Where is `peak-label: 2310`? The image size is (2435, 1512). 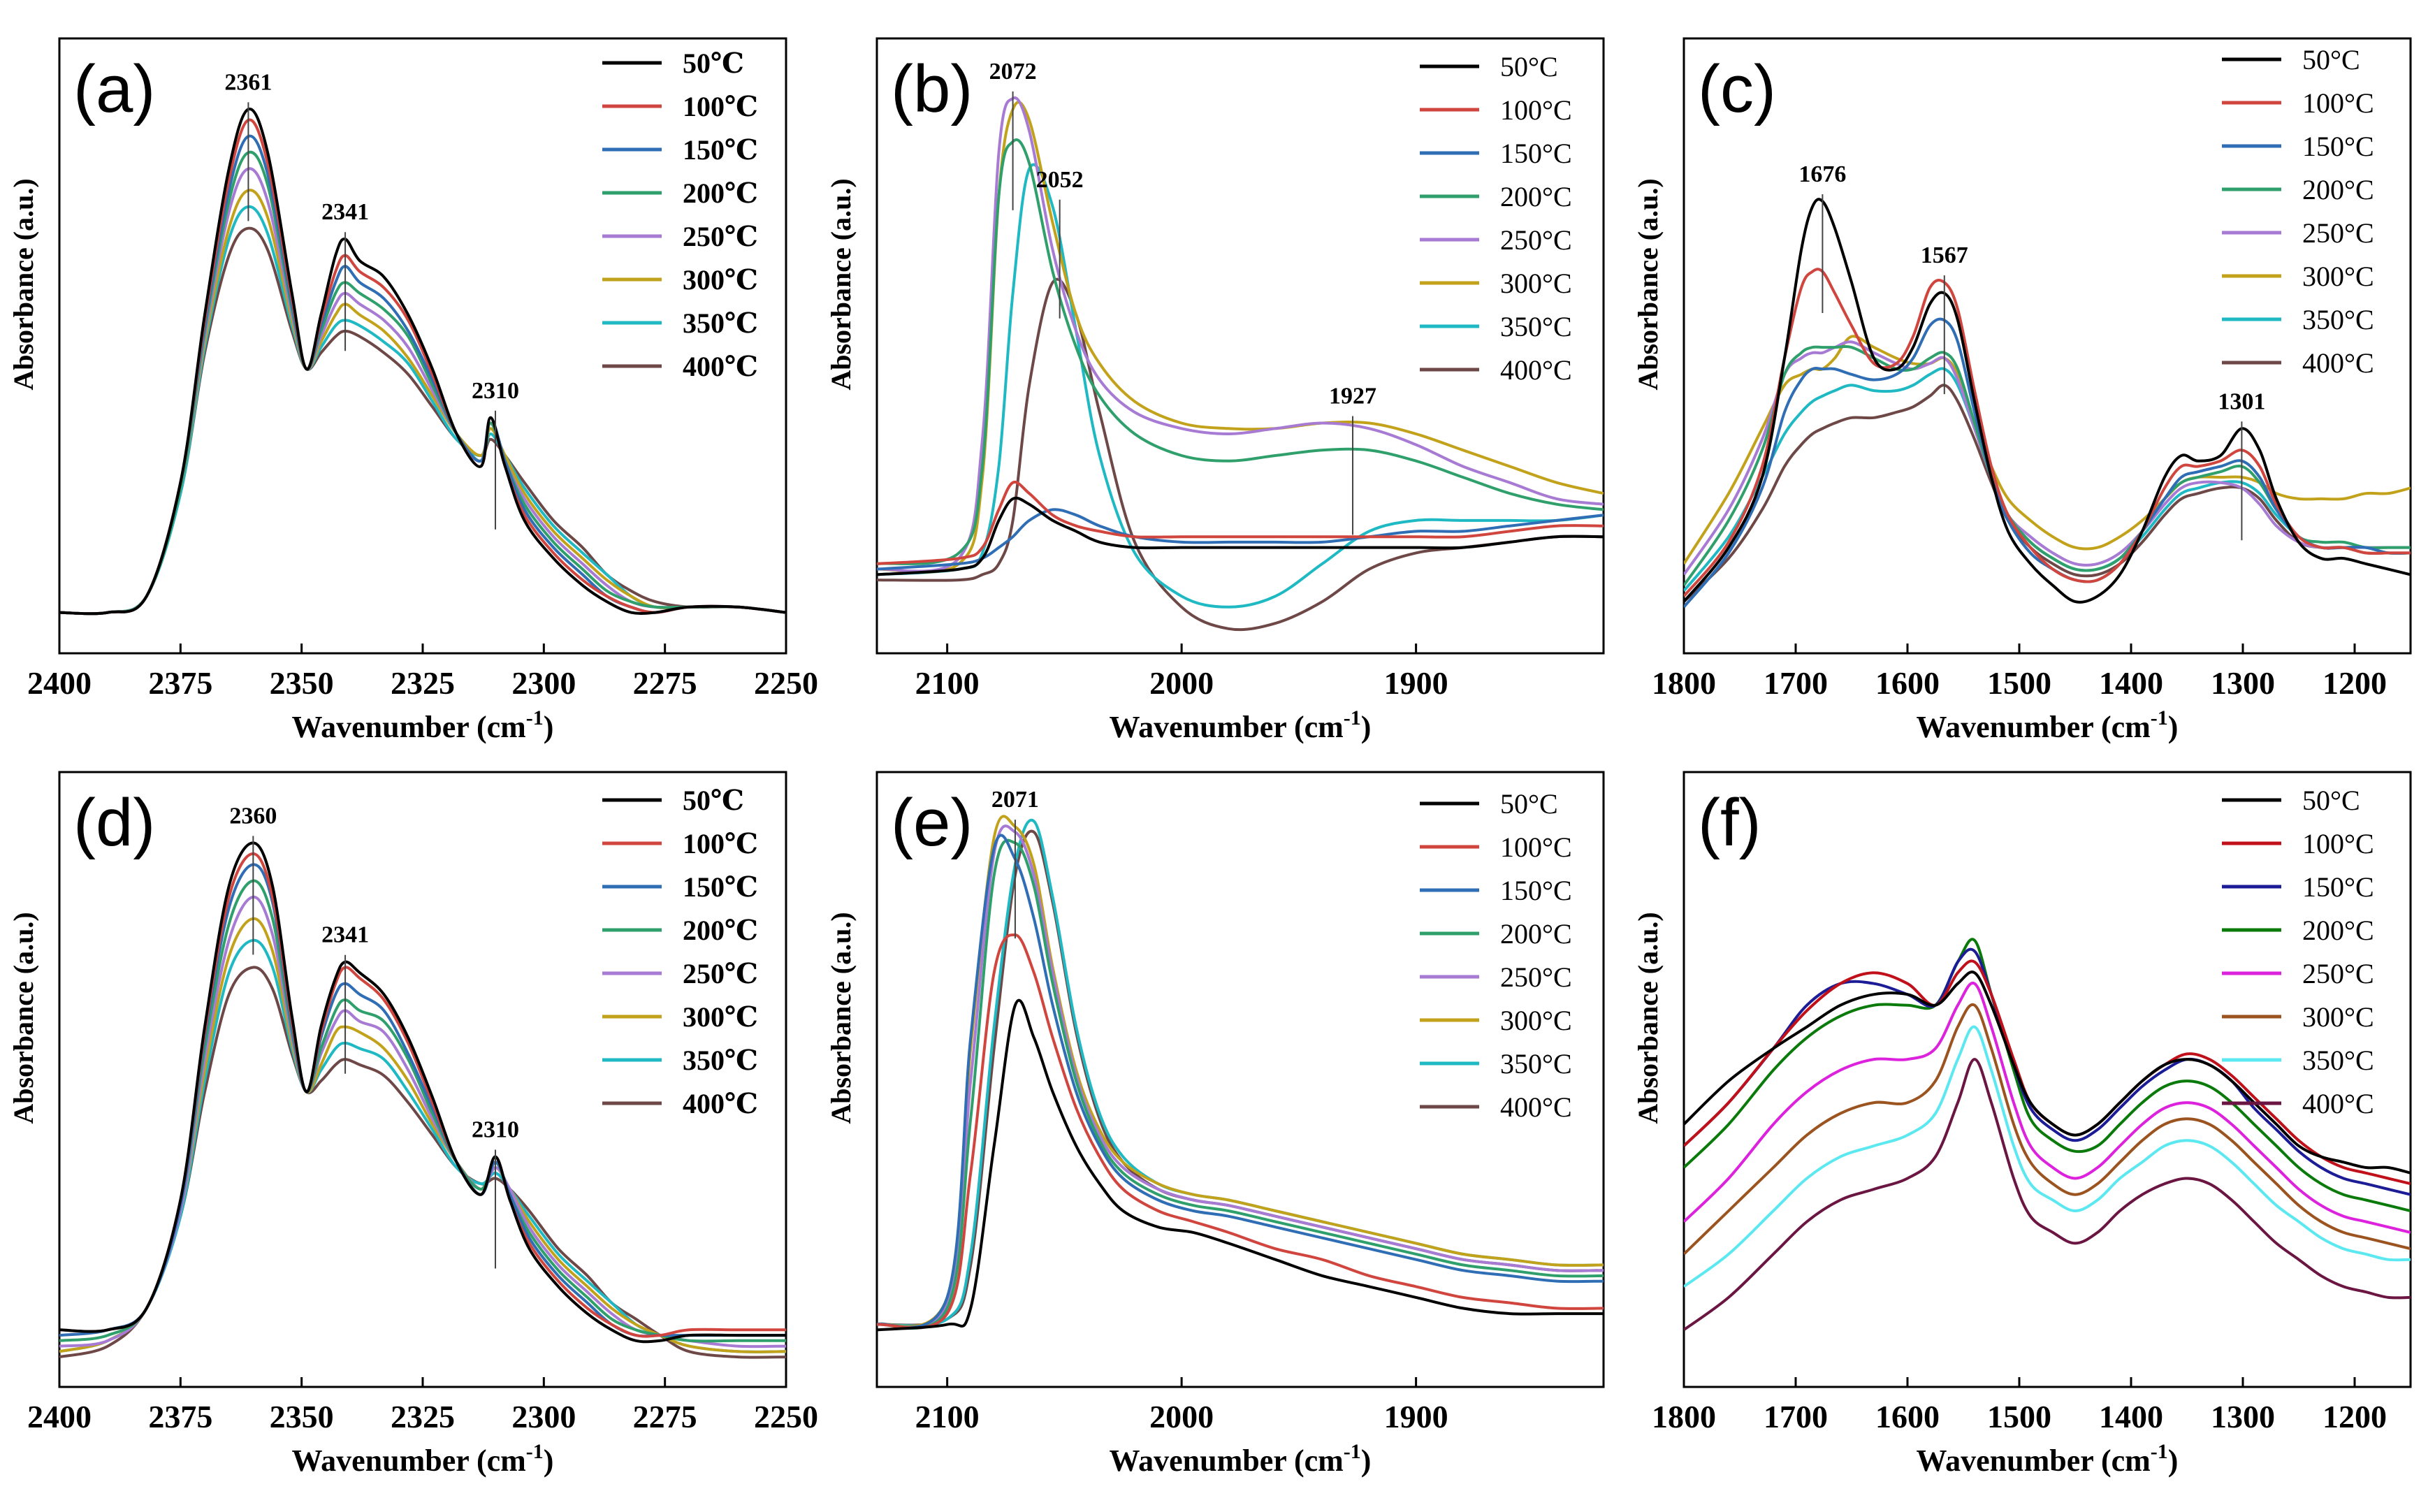
peak-label: 2310 is located at coordinates (495, 391).